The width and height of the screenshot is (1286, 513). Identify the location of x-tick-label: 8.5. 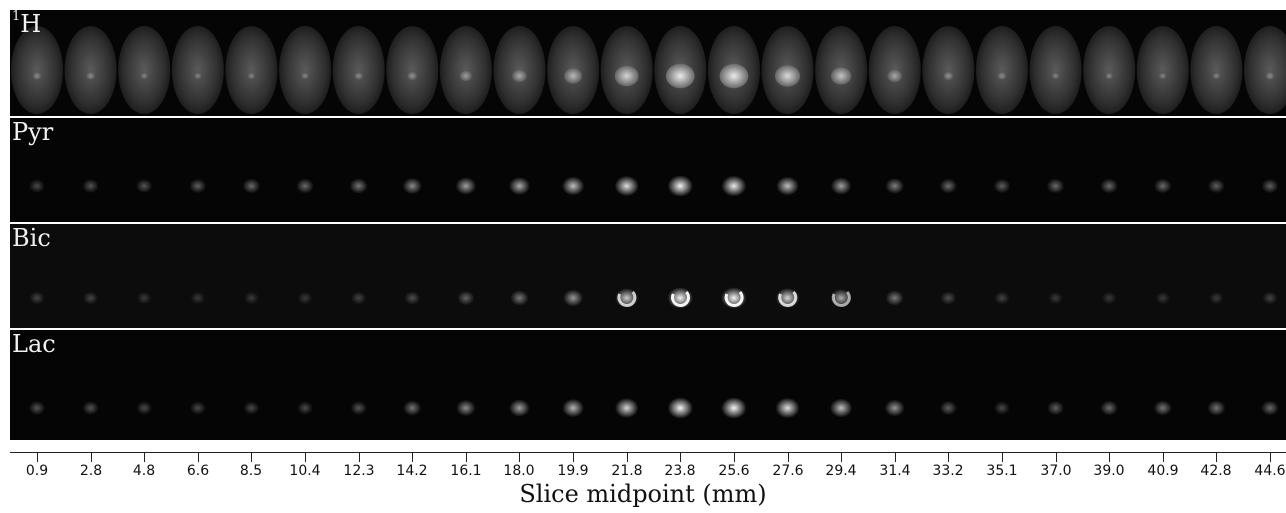
(251, 471).